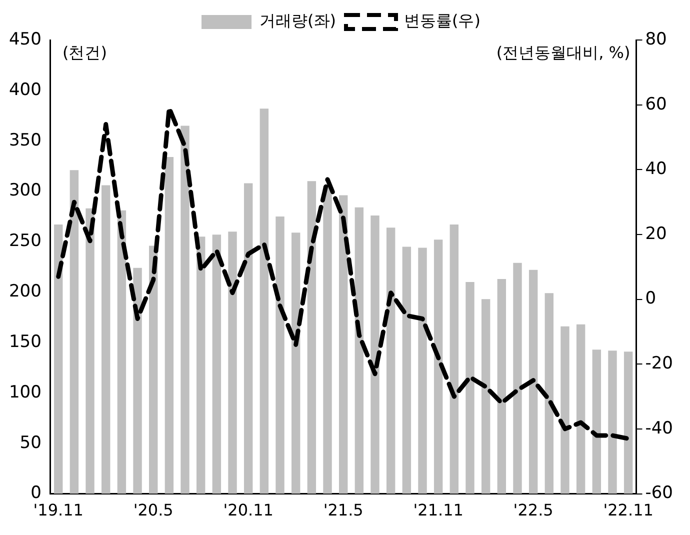 This screenshot has height=535, width=690. I want to click on x-tick-label: '20.5, so click(153, 510).